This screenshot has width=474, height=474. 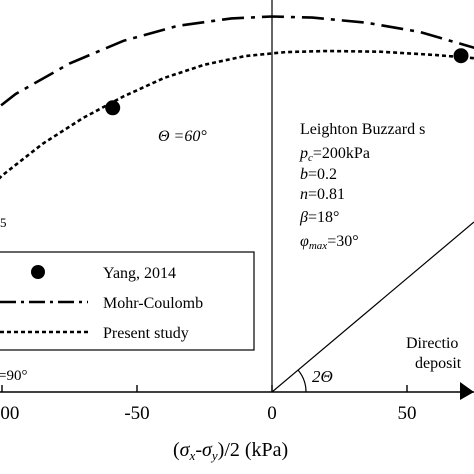 I want to click on x-ticks-layer: -100 -50 0 50, so click(x=208, y=404).